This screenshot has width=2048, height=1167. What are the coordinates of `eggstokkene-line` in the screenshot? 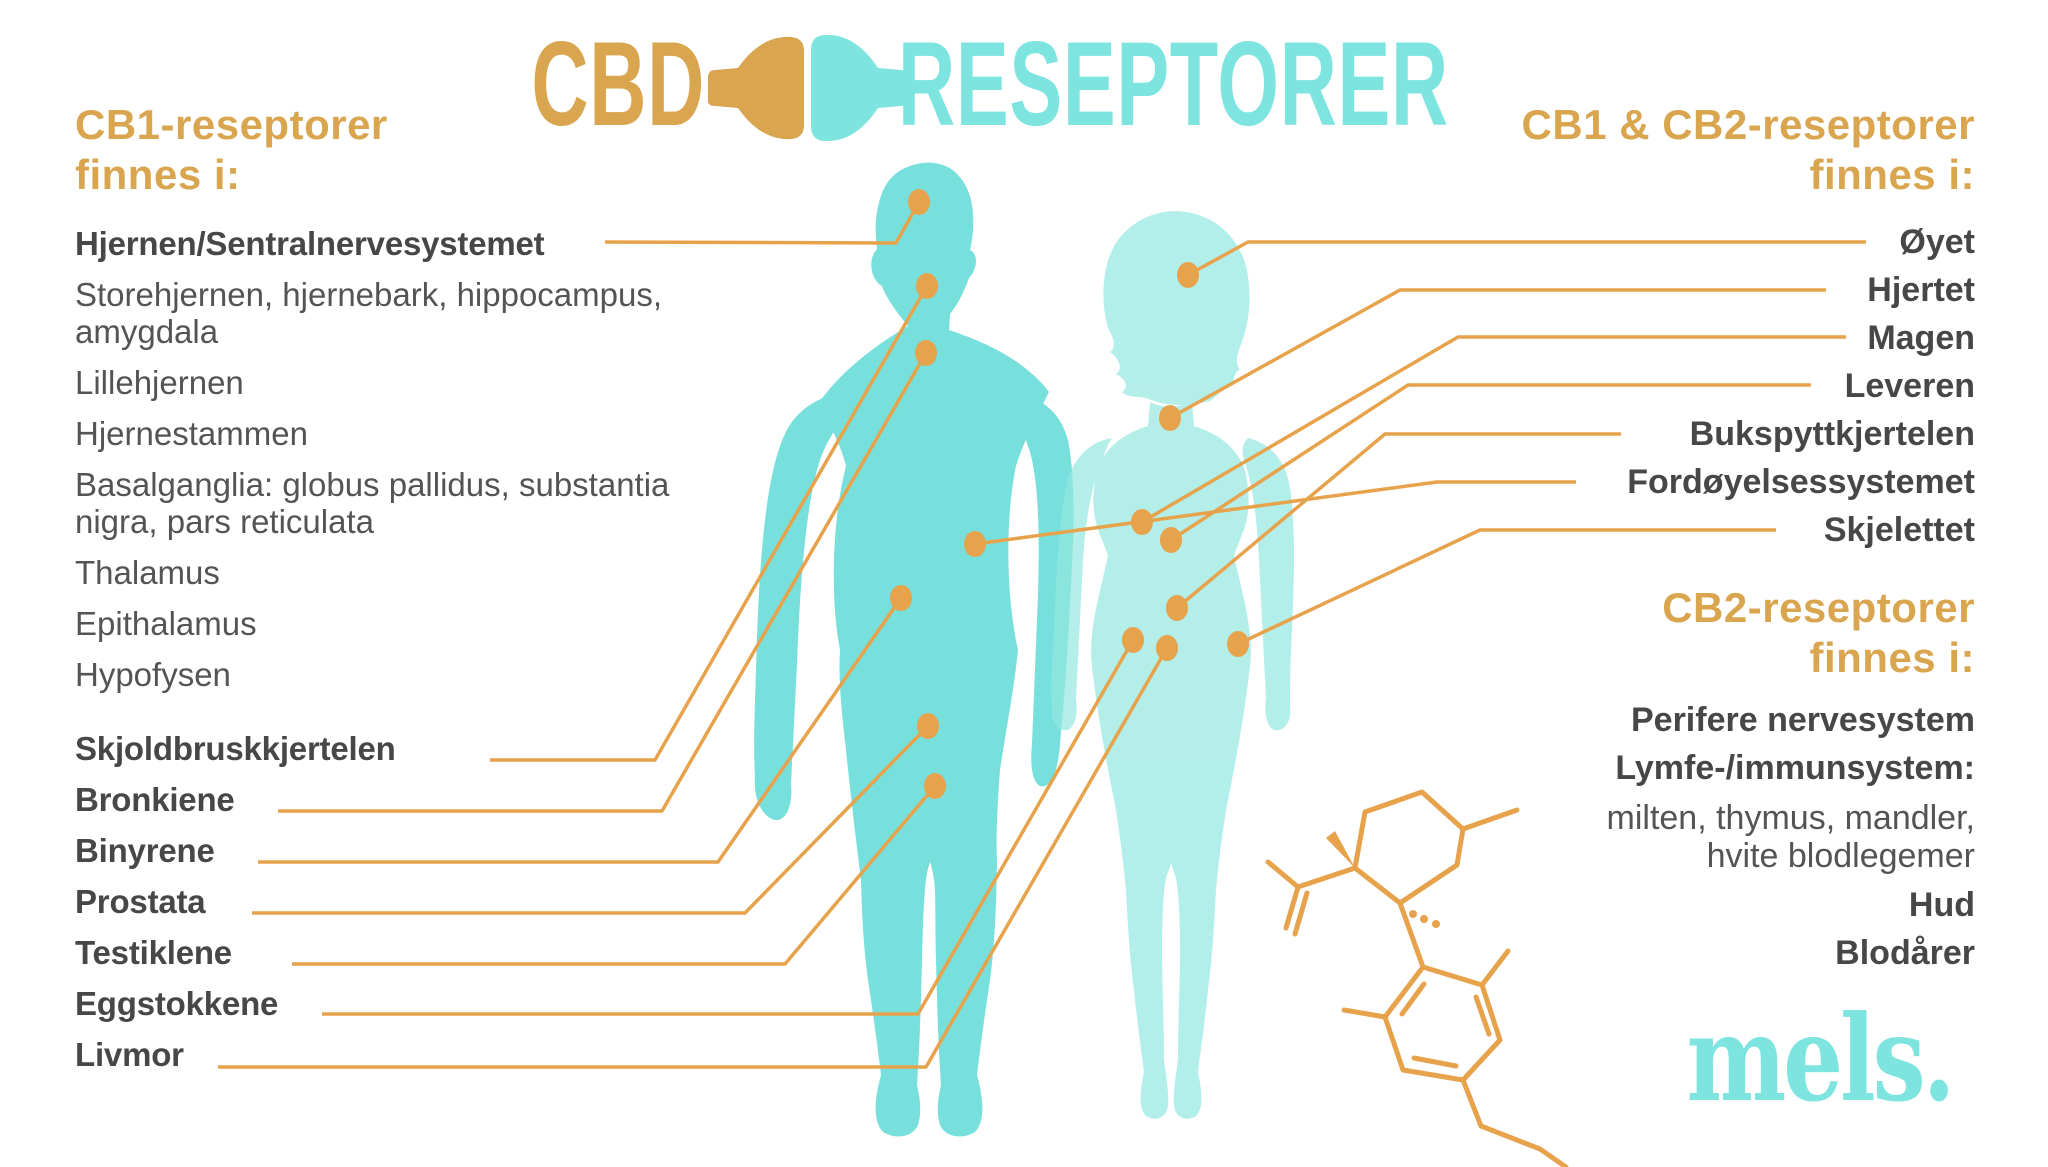 It's located at (728, 827).